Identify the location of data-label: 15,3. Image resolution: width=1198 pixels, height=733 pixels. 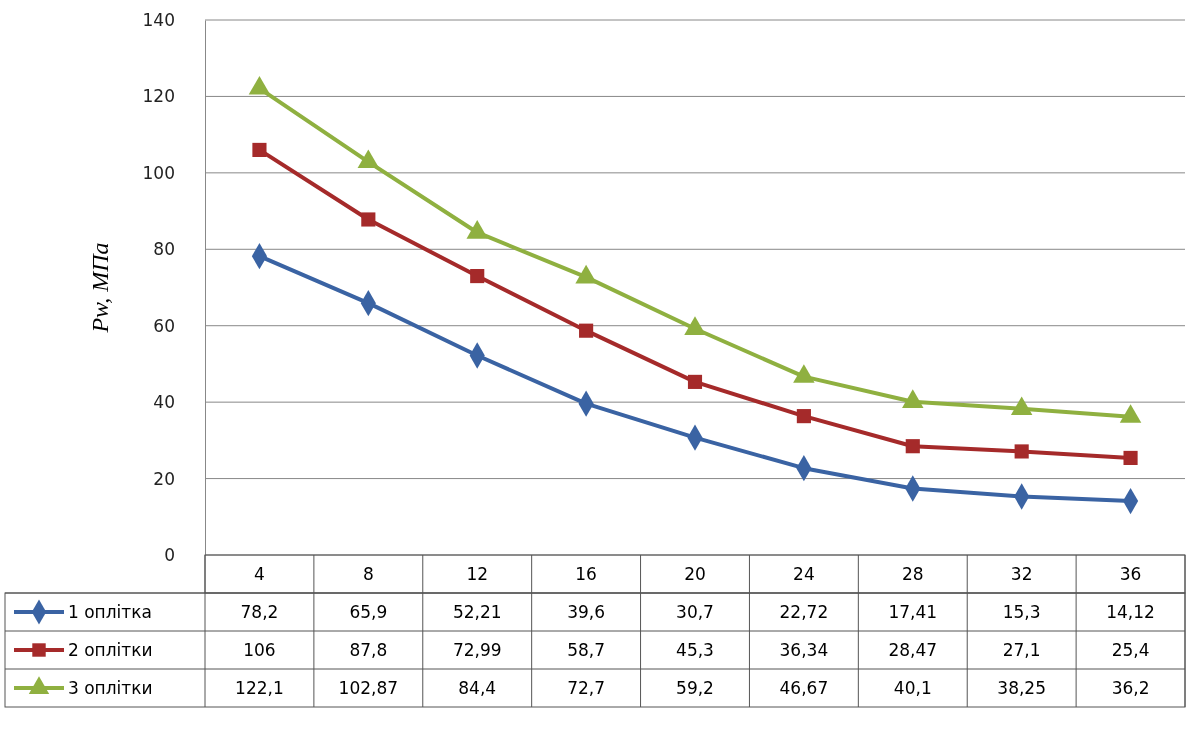
(1021, 612).